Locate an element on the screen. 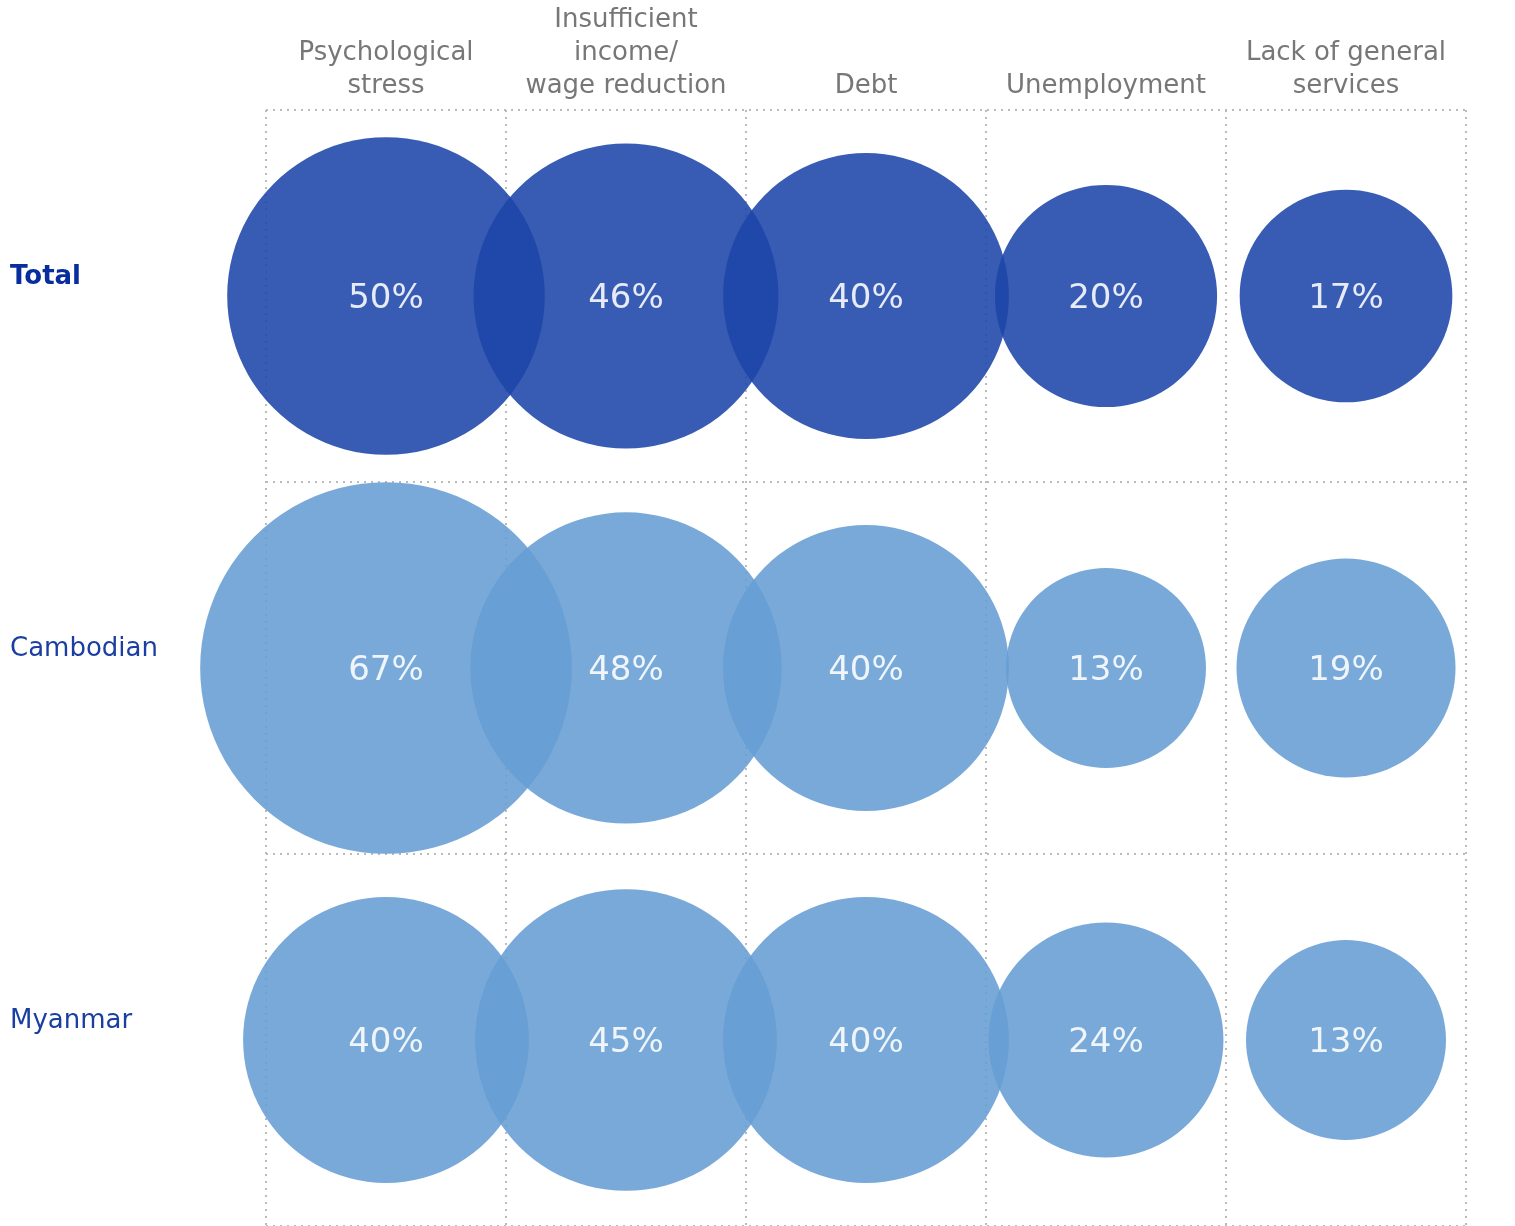 This screenshot has height=1226, width=1515. data-label: 48% is located at coordinates (626, 668).